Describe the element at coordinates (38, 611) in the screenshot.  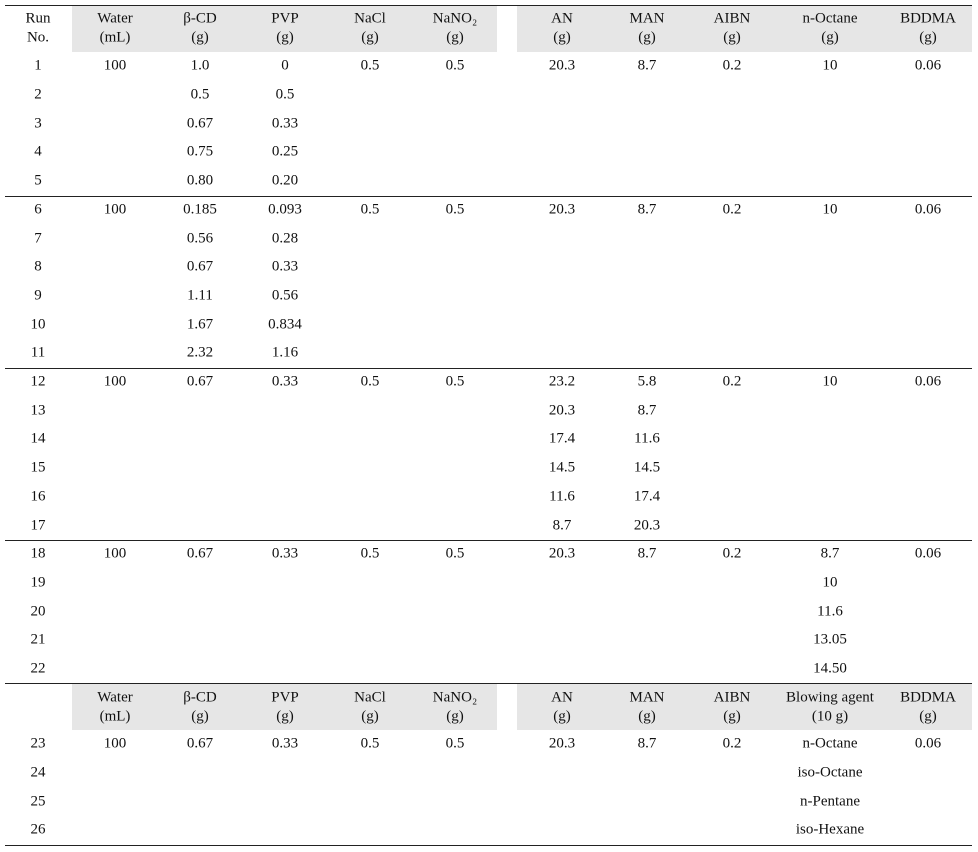
I see `table-cell: 20` at that location.